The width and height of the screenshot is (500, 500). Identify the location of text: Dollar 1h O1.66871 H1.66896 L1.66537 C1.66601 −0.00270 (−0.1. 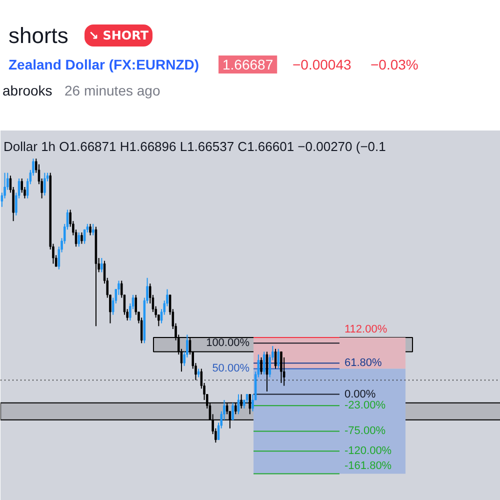
(195, 146).